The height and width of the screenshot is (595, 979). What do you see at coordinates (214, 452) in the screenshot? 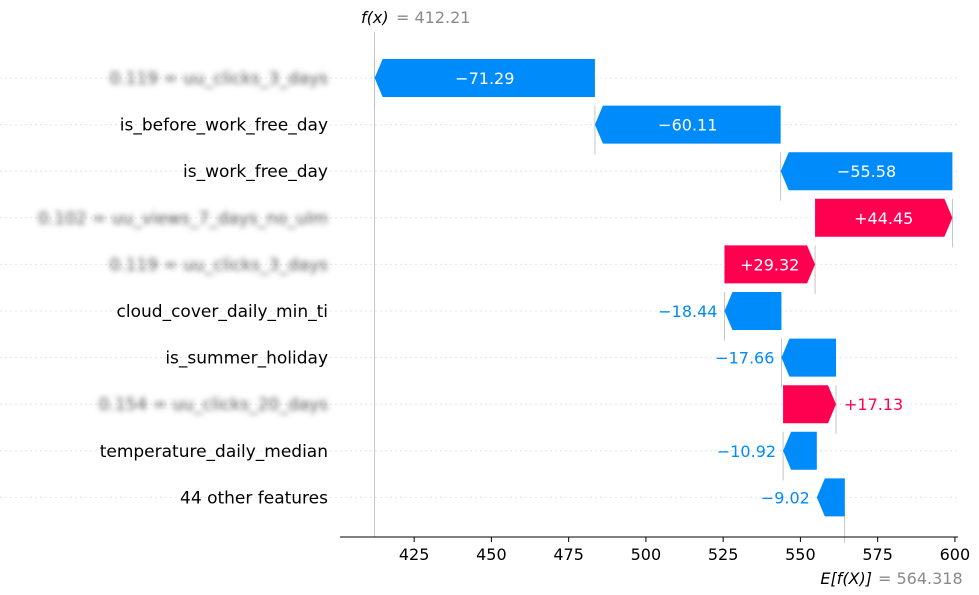
I see `feature-label: temperature_daily_median` at bounding box center [214, 452].